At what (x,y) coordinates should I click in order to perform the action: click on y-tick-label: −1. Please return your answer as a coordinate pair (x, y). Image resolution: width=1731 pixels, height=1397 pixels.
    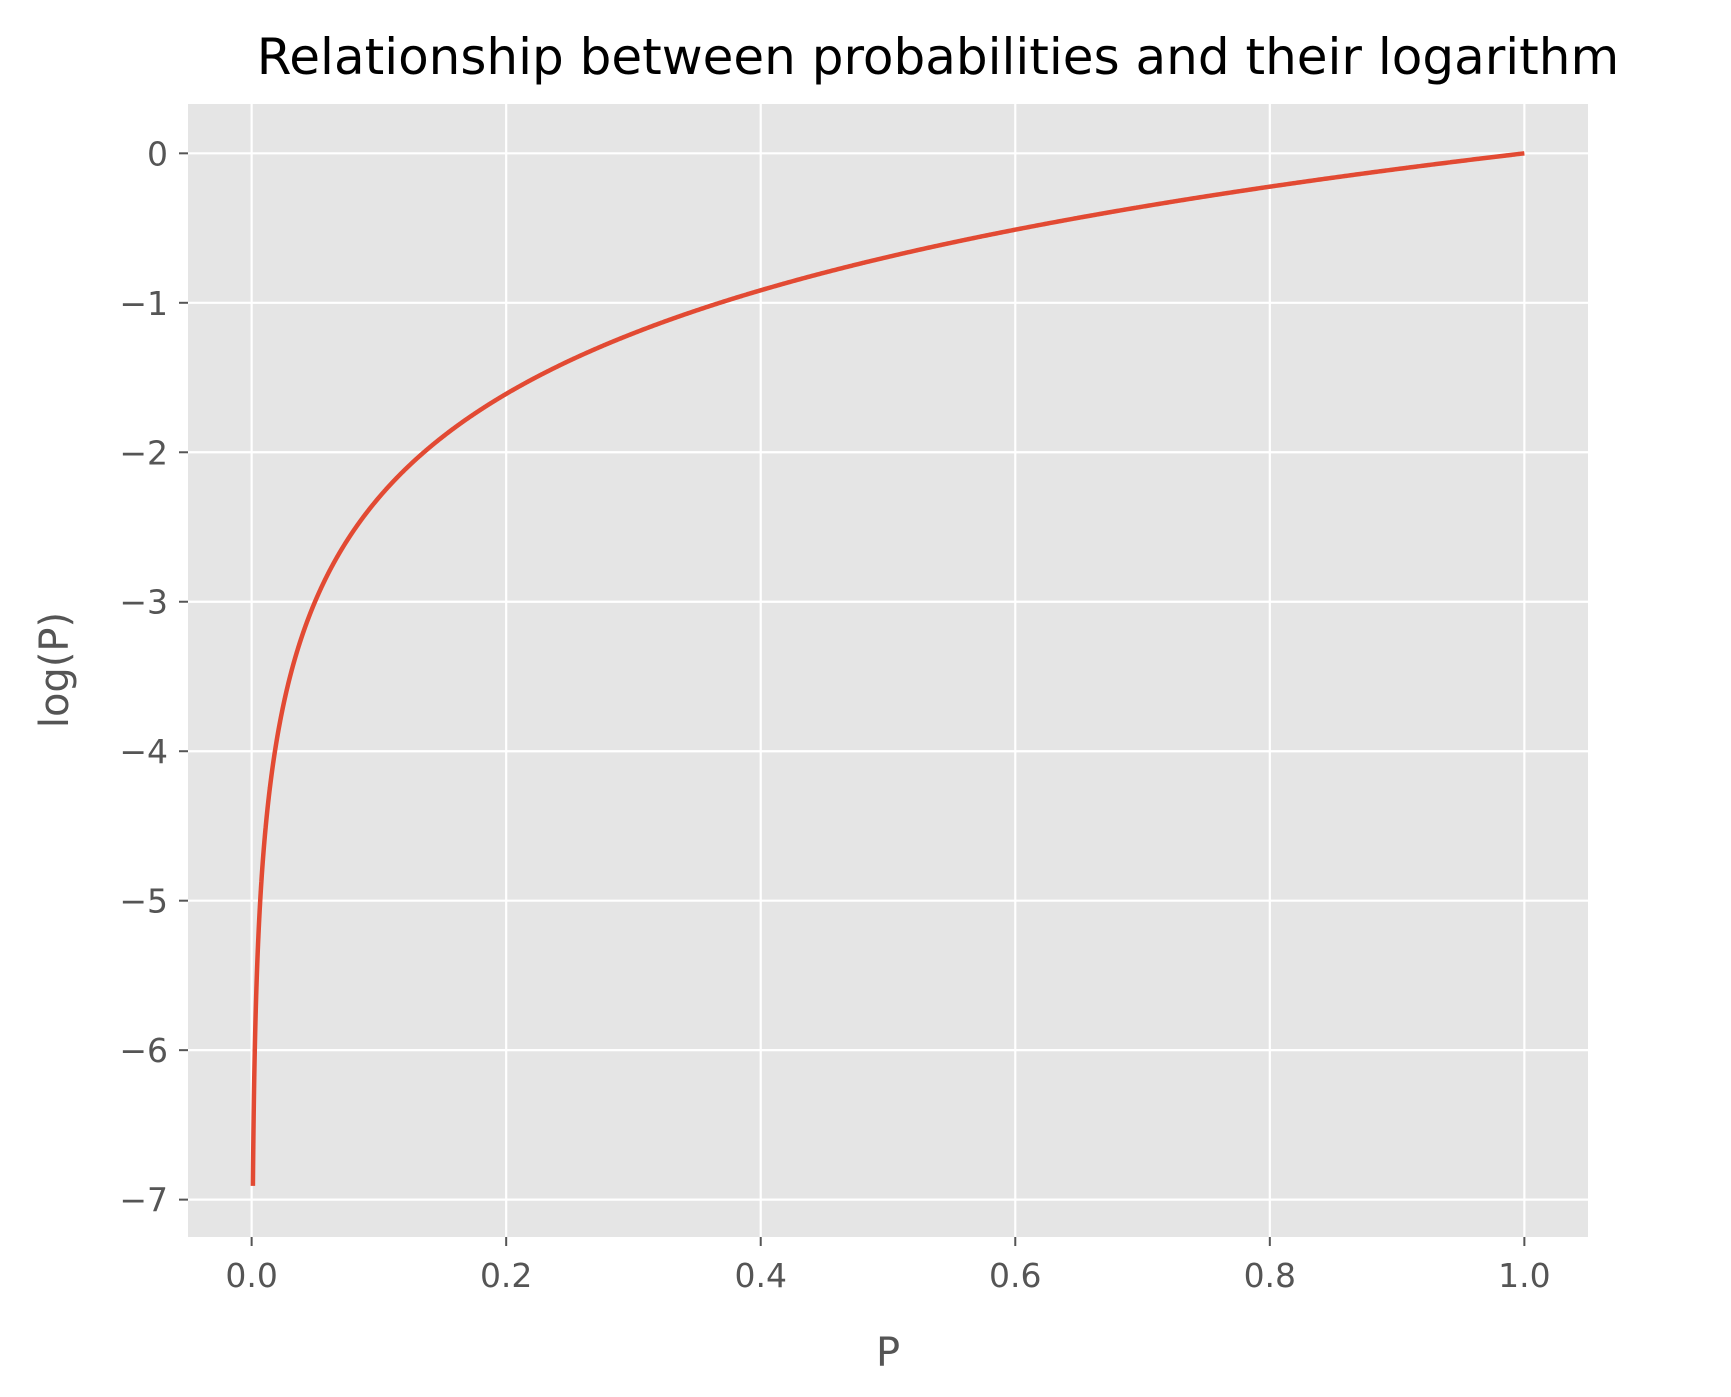
    Looking at the image, I should click on (143, 303).